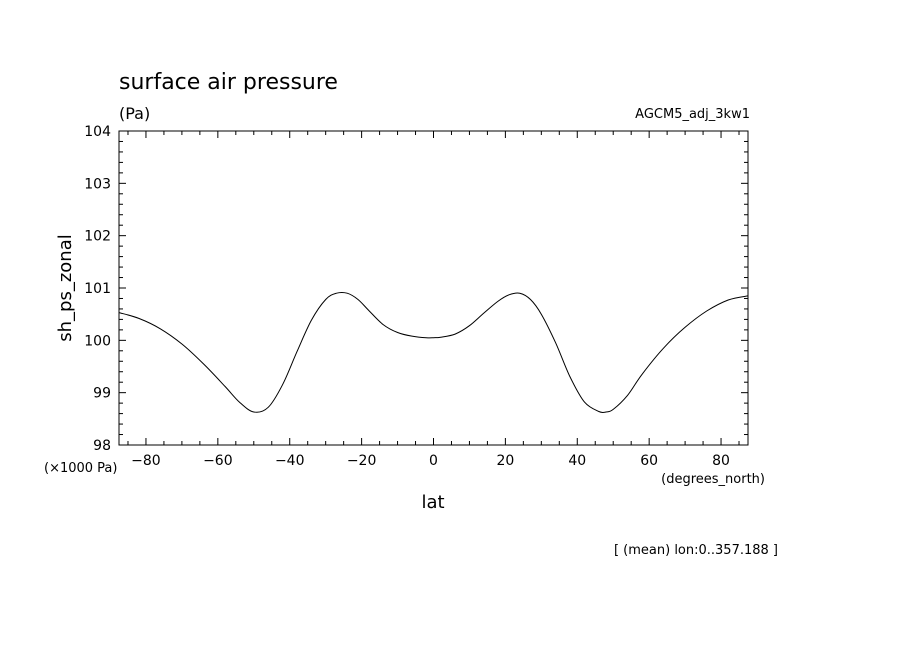 Image resolution: width=904 pixels, height=654 pixels. Describe the element at coordinates (146, 461) in the screenshot. I see `x-tick-label: −80` at that location.